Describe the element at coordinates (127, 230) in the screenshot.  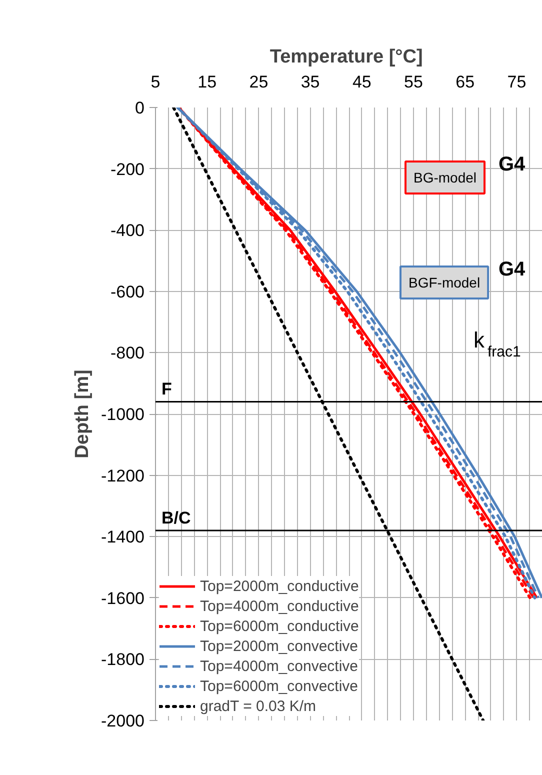
I see `y-tick-label: -400` at that location.